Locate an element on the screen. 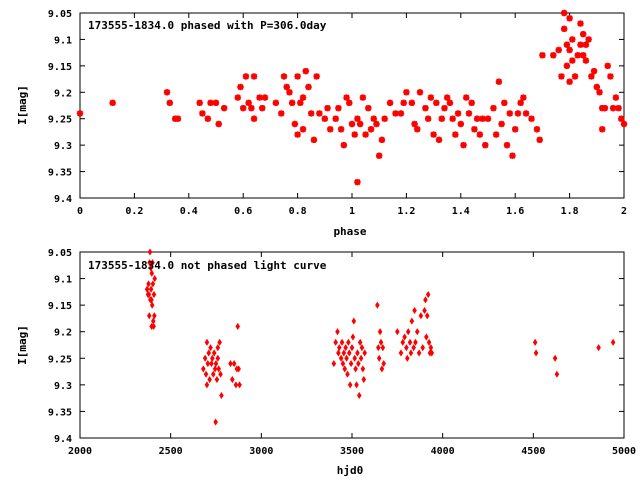 The width and height of the screenshot is (640, 480). y-axis-label: I[mag] is located at coordinates (22, 345).